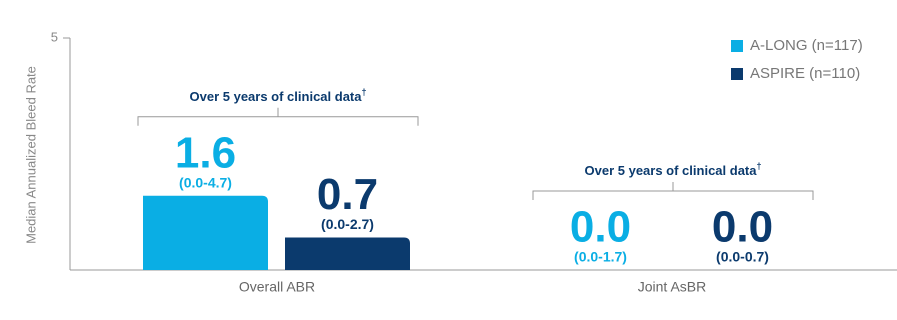  I want to click on legend-label: ASPIRE (n=110), so click(805, 73).